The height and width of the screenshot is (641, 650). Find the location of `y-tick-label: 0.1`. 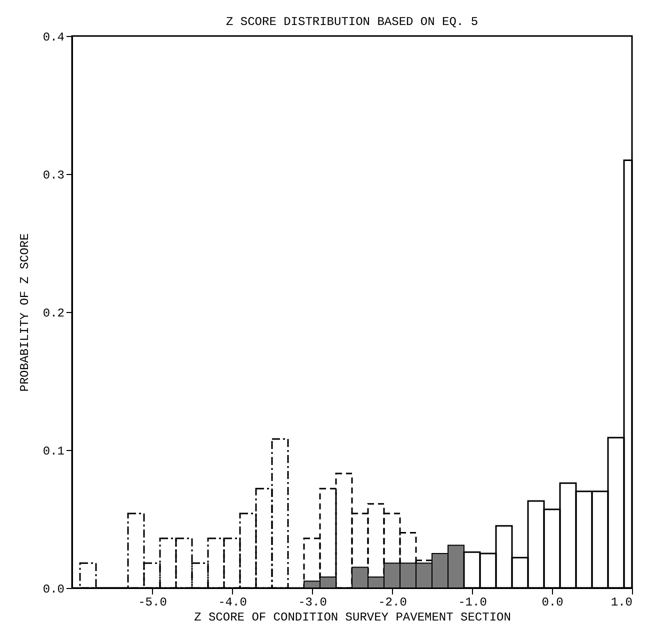

y-tick-label: 0.1 is located at coordinates (53, 451).